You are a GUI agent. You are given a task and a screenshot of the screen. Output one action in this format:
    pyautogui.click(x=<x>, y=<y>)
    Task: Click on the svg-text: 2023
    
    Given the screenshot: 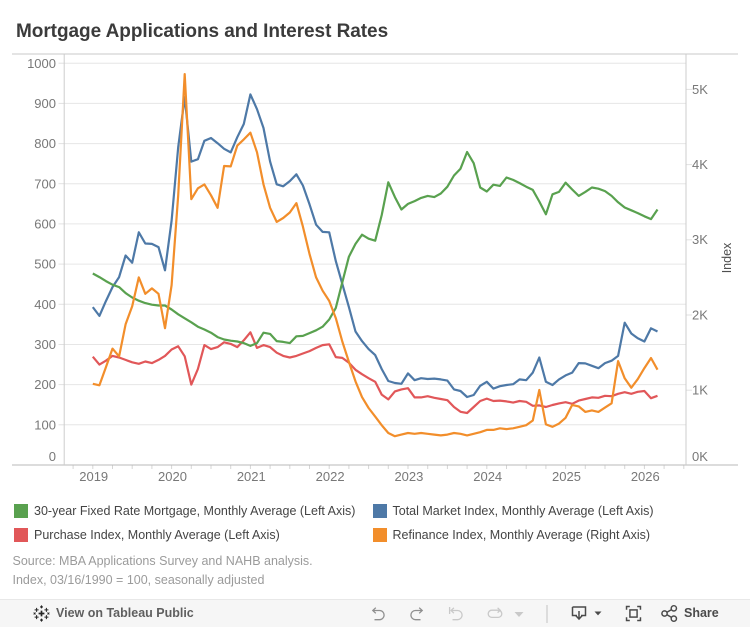 What is the action you would take?
    pyautogui.click(x=408, y=476)
    